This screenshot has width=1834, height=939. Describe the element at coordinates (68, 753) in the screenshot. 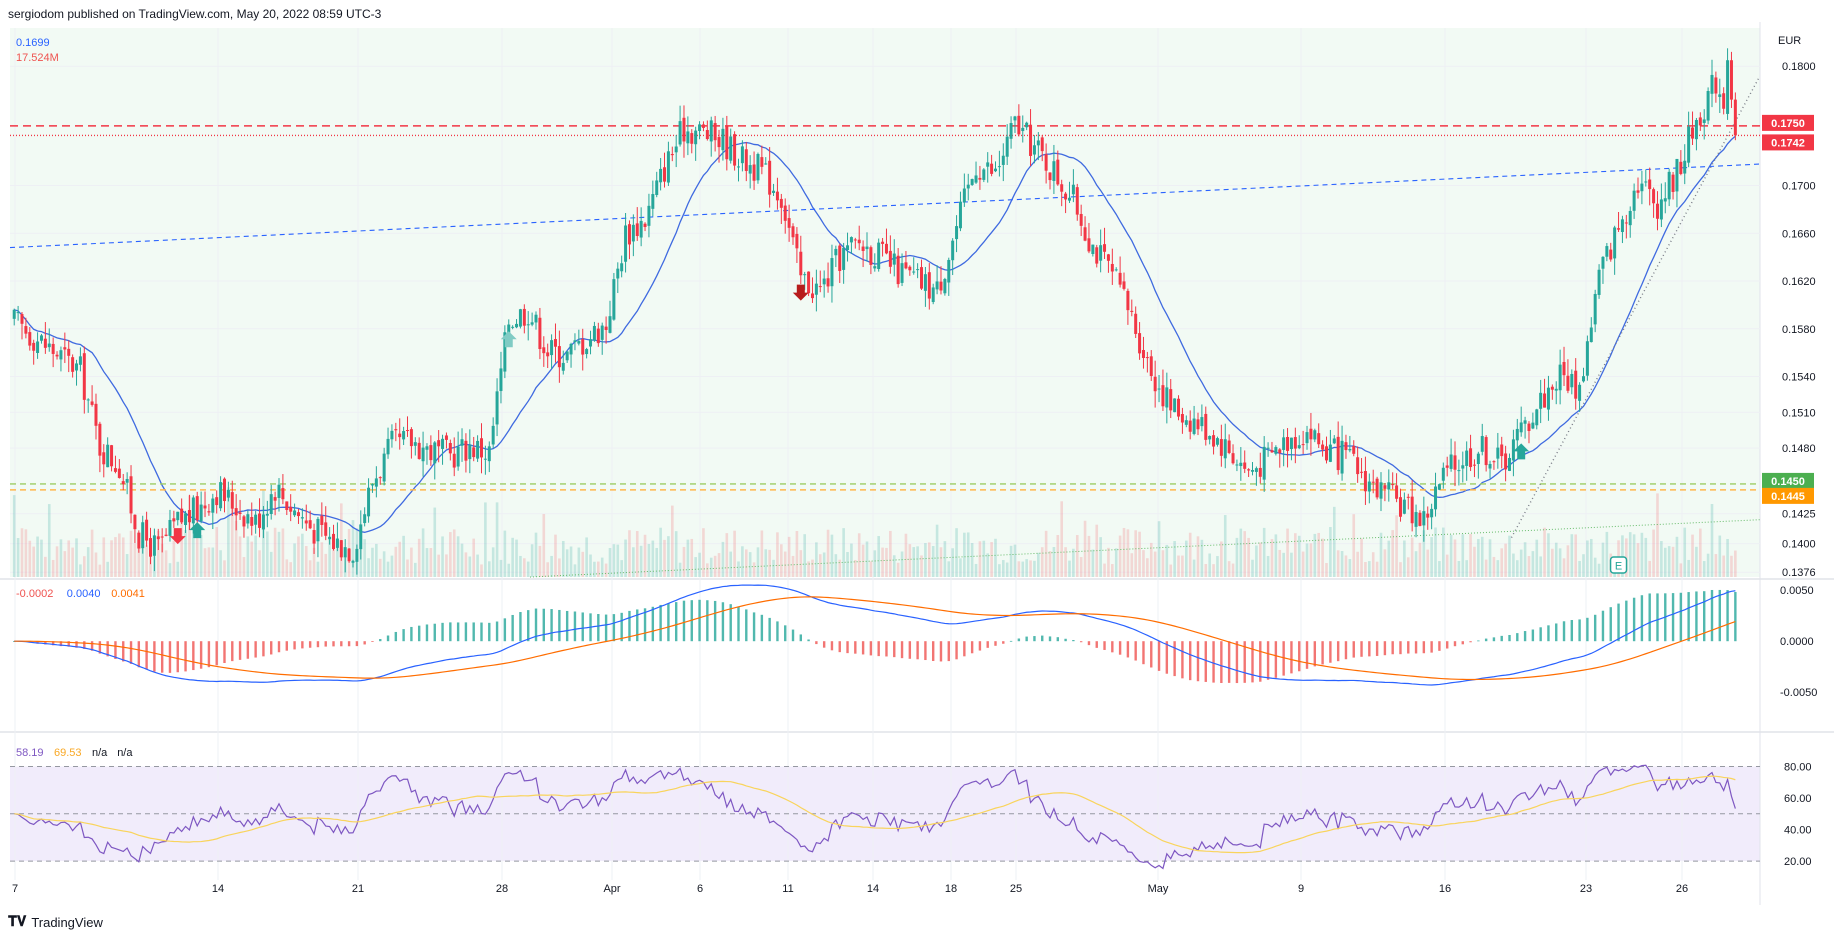

I see `rsi-readout: 69.53` at that location.